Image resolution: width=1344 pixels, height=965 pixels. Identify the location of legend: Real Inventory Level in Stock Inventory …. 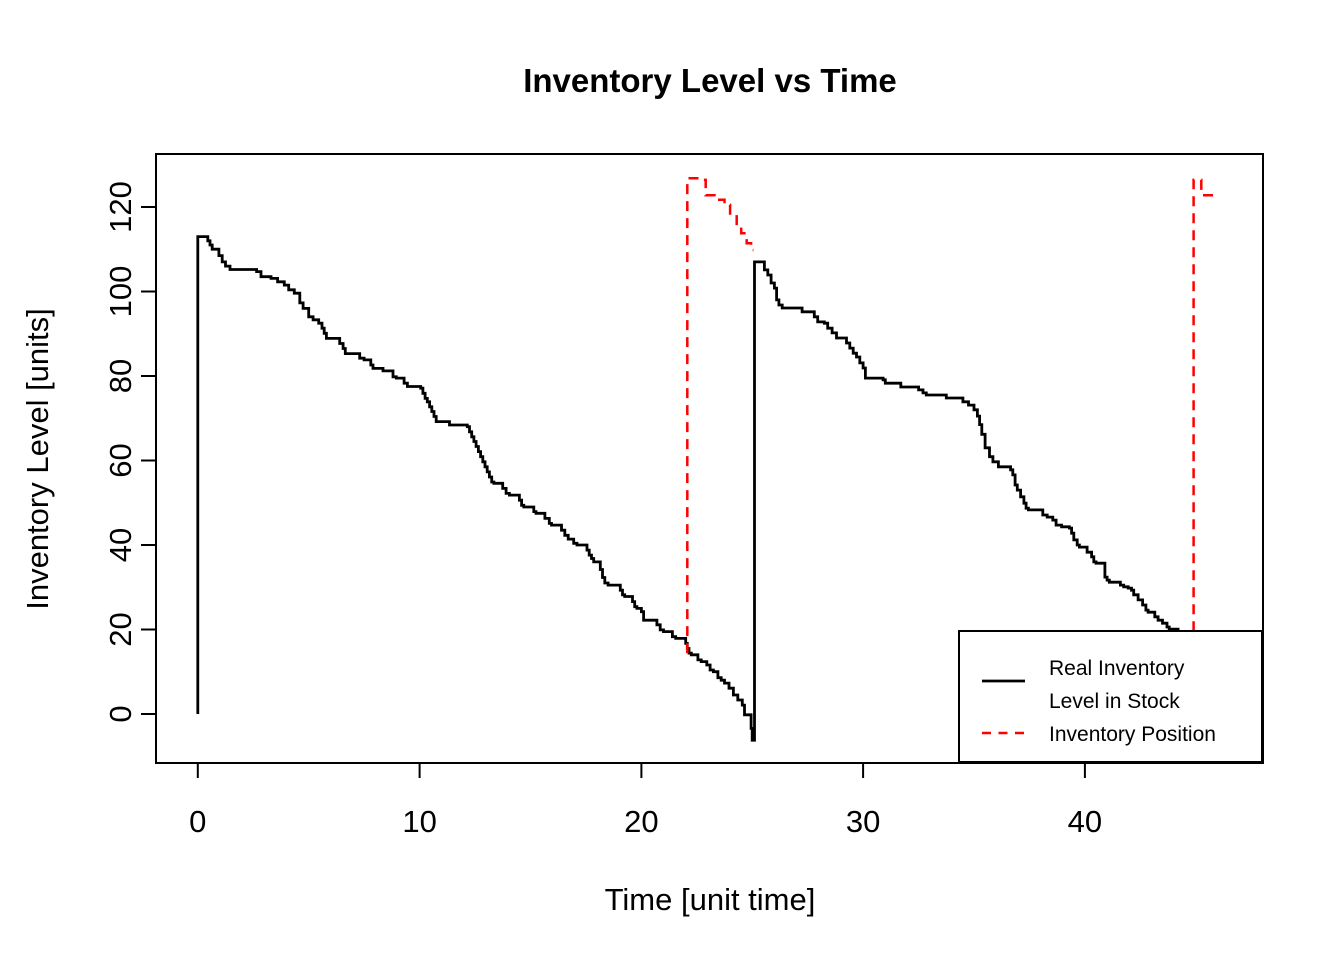
(1110, 696).